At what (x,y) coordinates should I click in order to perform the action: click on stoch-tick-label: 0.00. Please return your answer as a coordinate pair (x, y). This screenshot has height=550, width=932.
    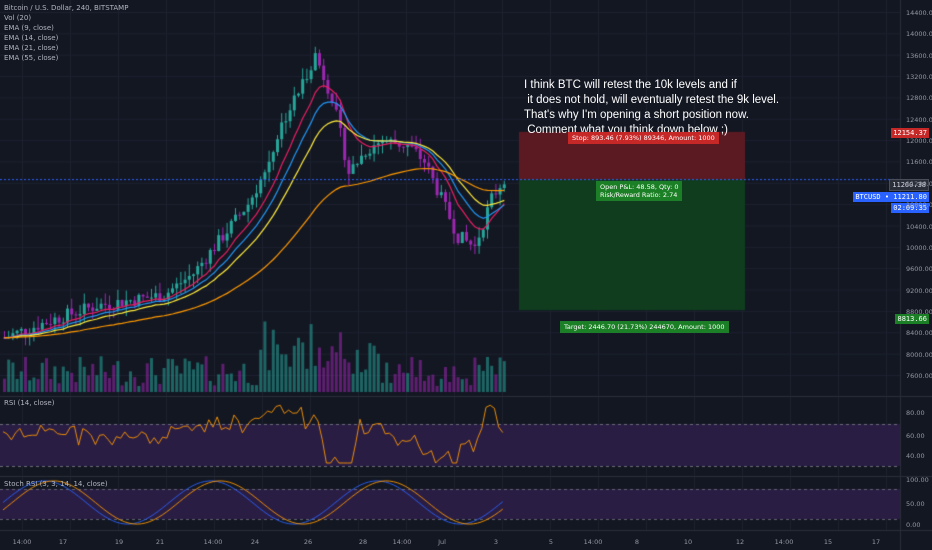
    Looking at the image, I should click on (913, 525).